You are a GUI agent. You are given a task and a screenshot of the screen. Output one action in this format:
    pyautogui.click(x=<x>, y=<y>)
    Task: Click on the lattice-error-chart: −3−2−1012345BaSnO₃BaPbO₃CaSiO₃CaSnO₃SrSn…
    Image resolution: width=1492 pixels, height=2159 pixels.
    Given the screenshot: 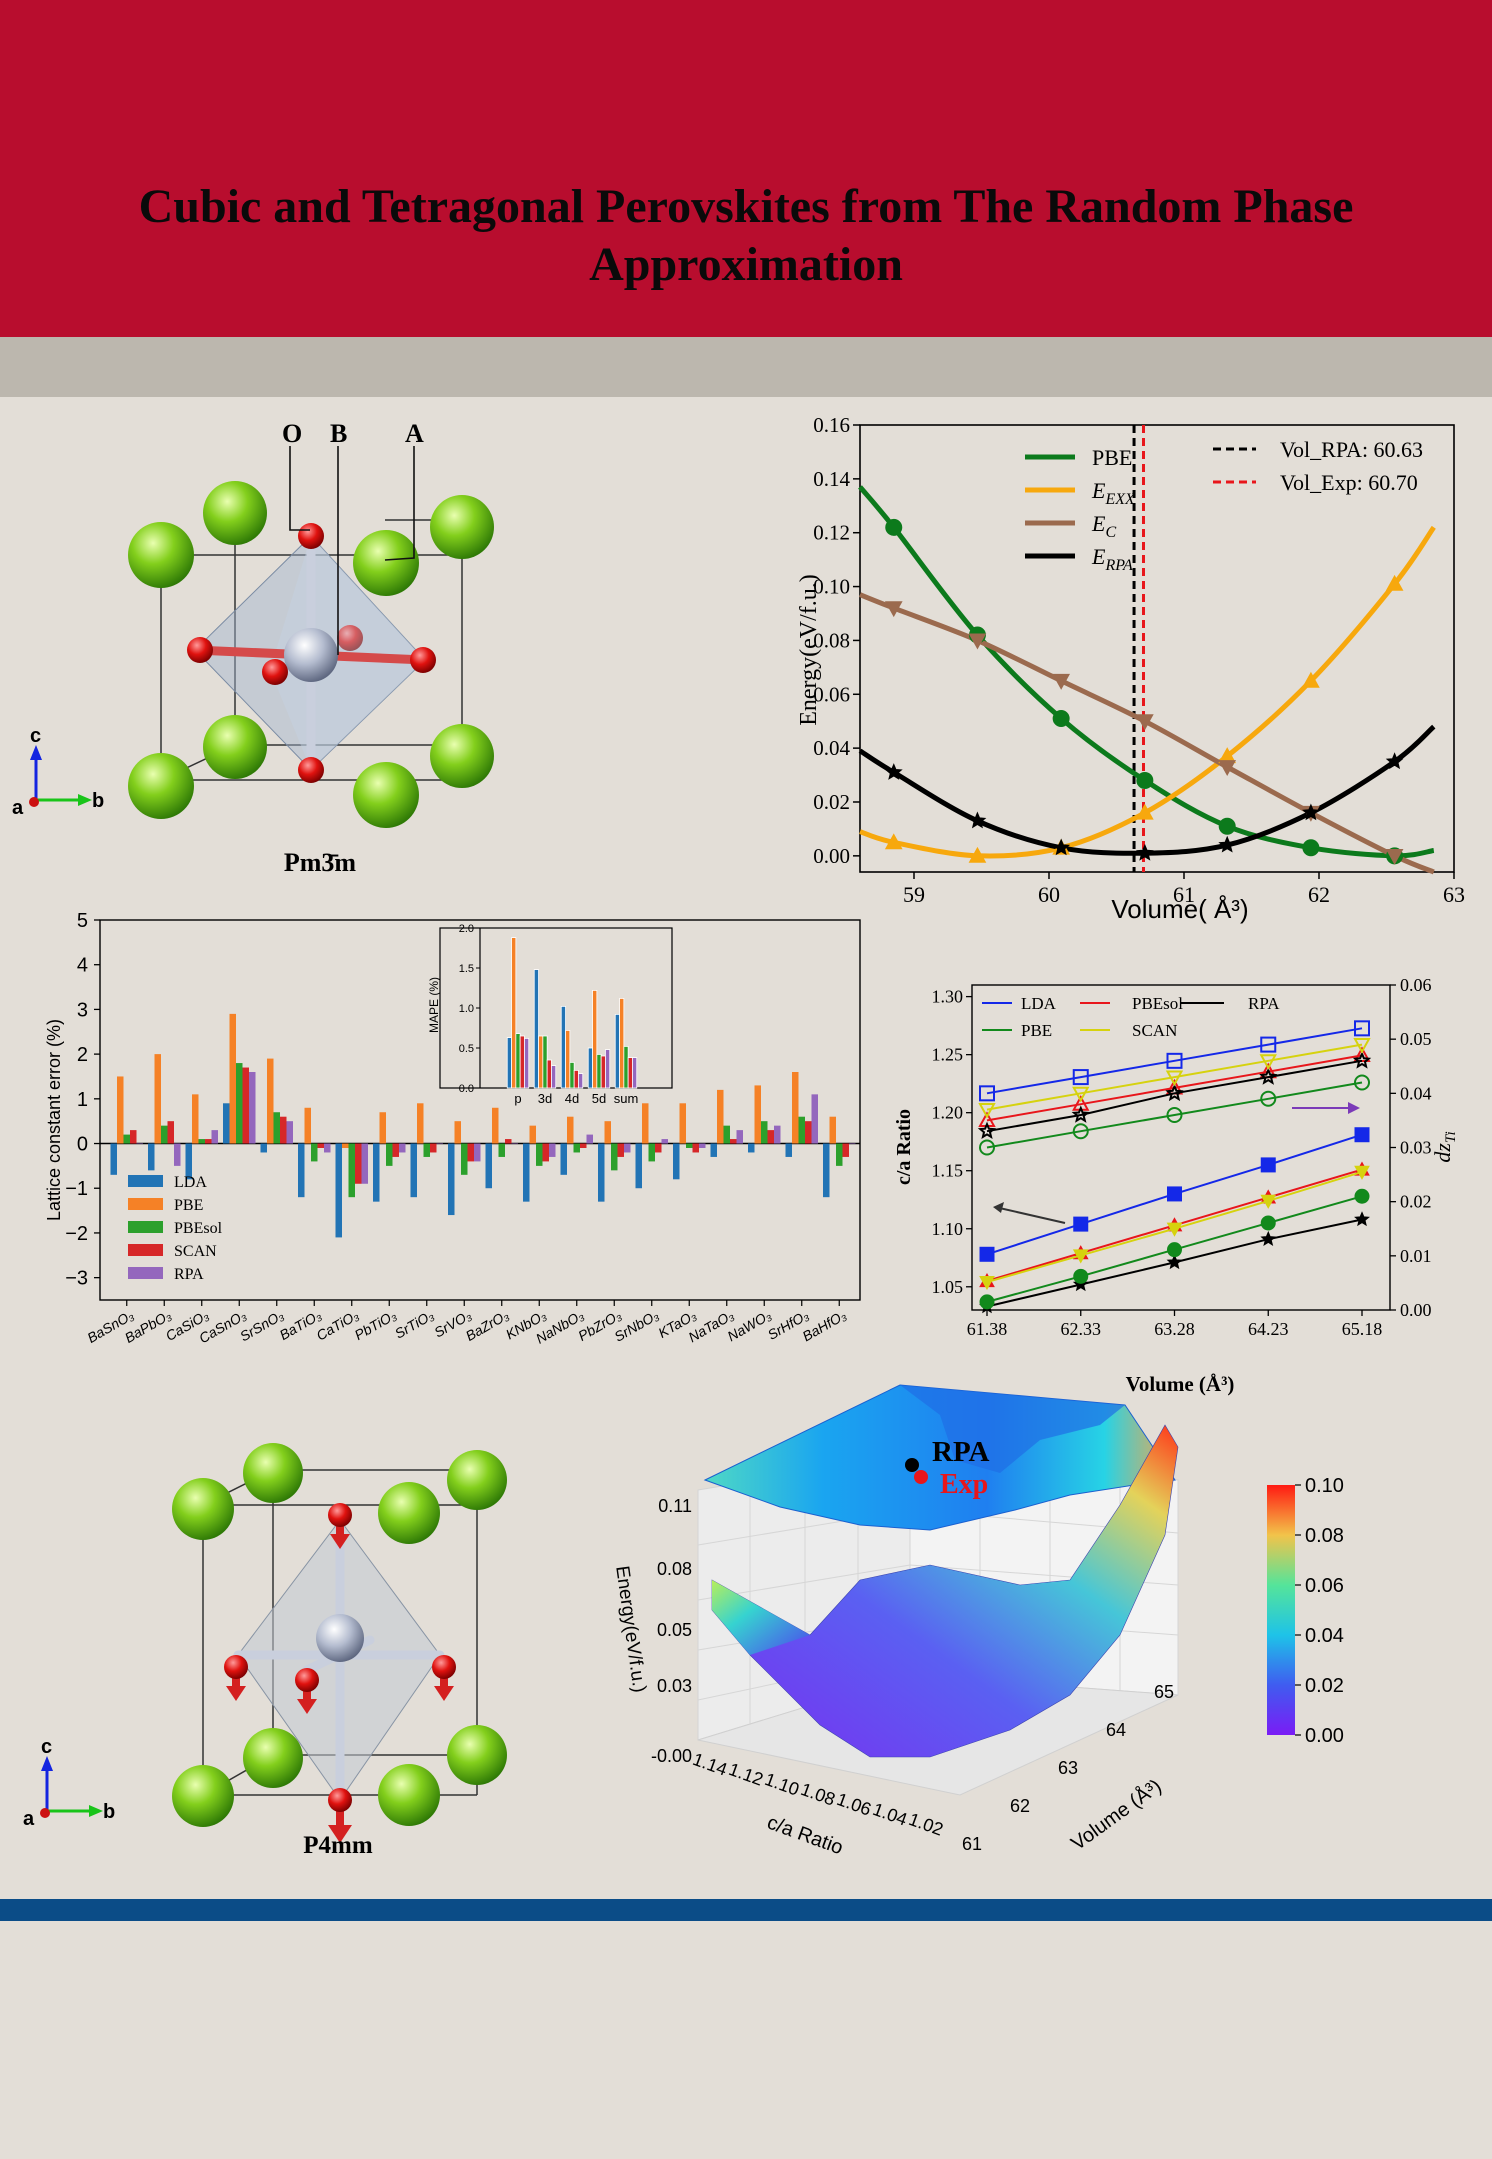 What is the action you would take?
    pyautogui.click(x=452, y=1128)
    